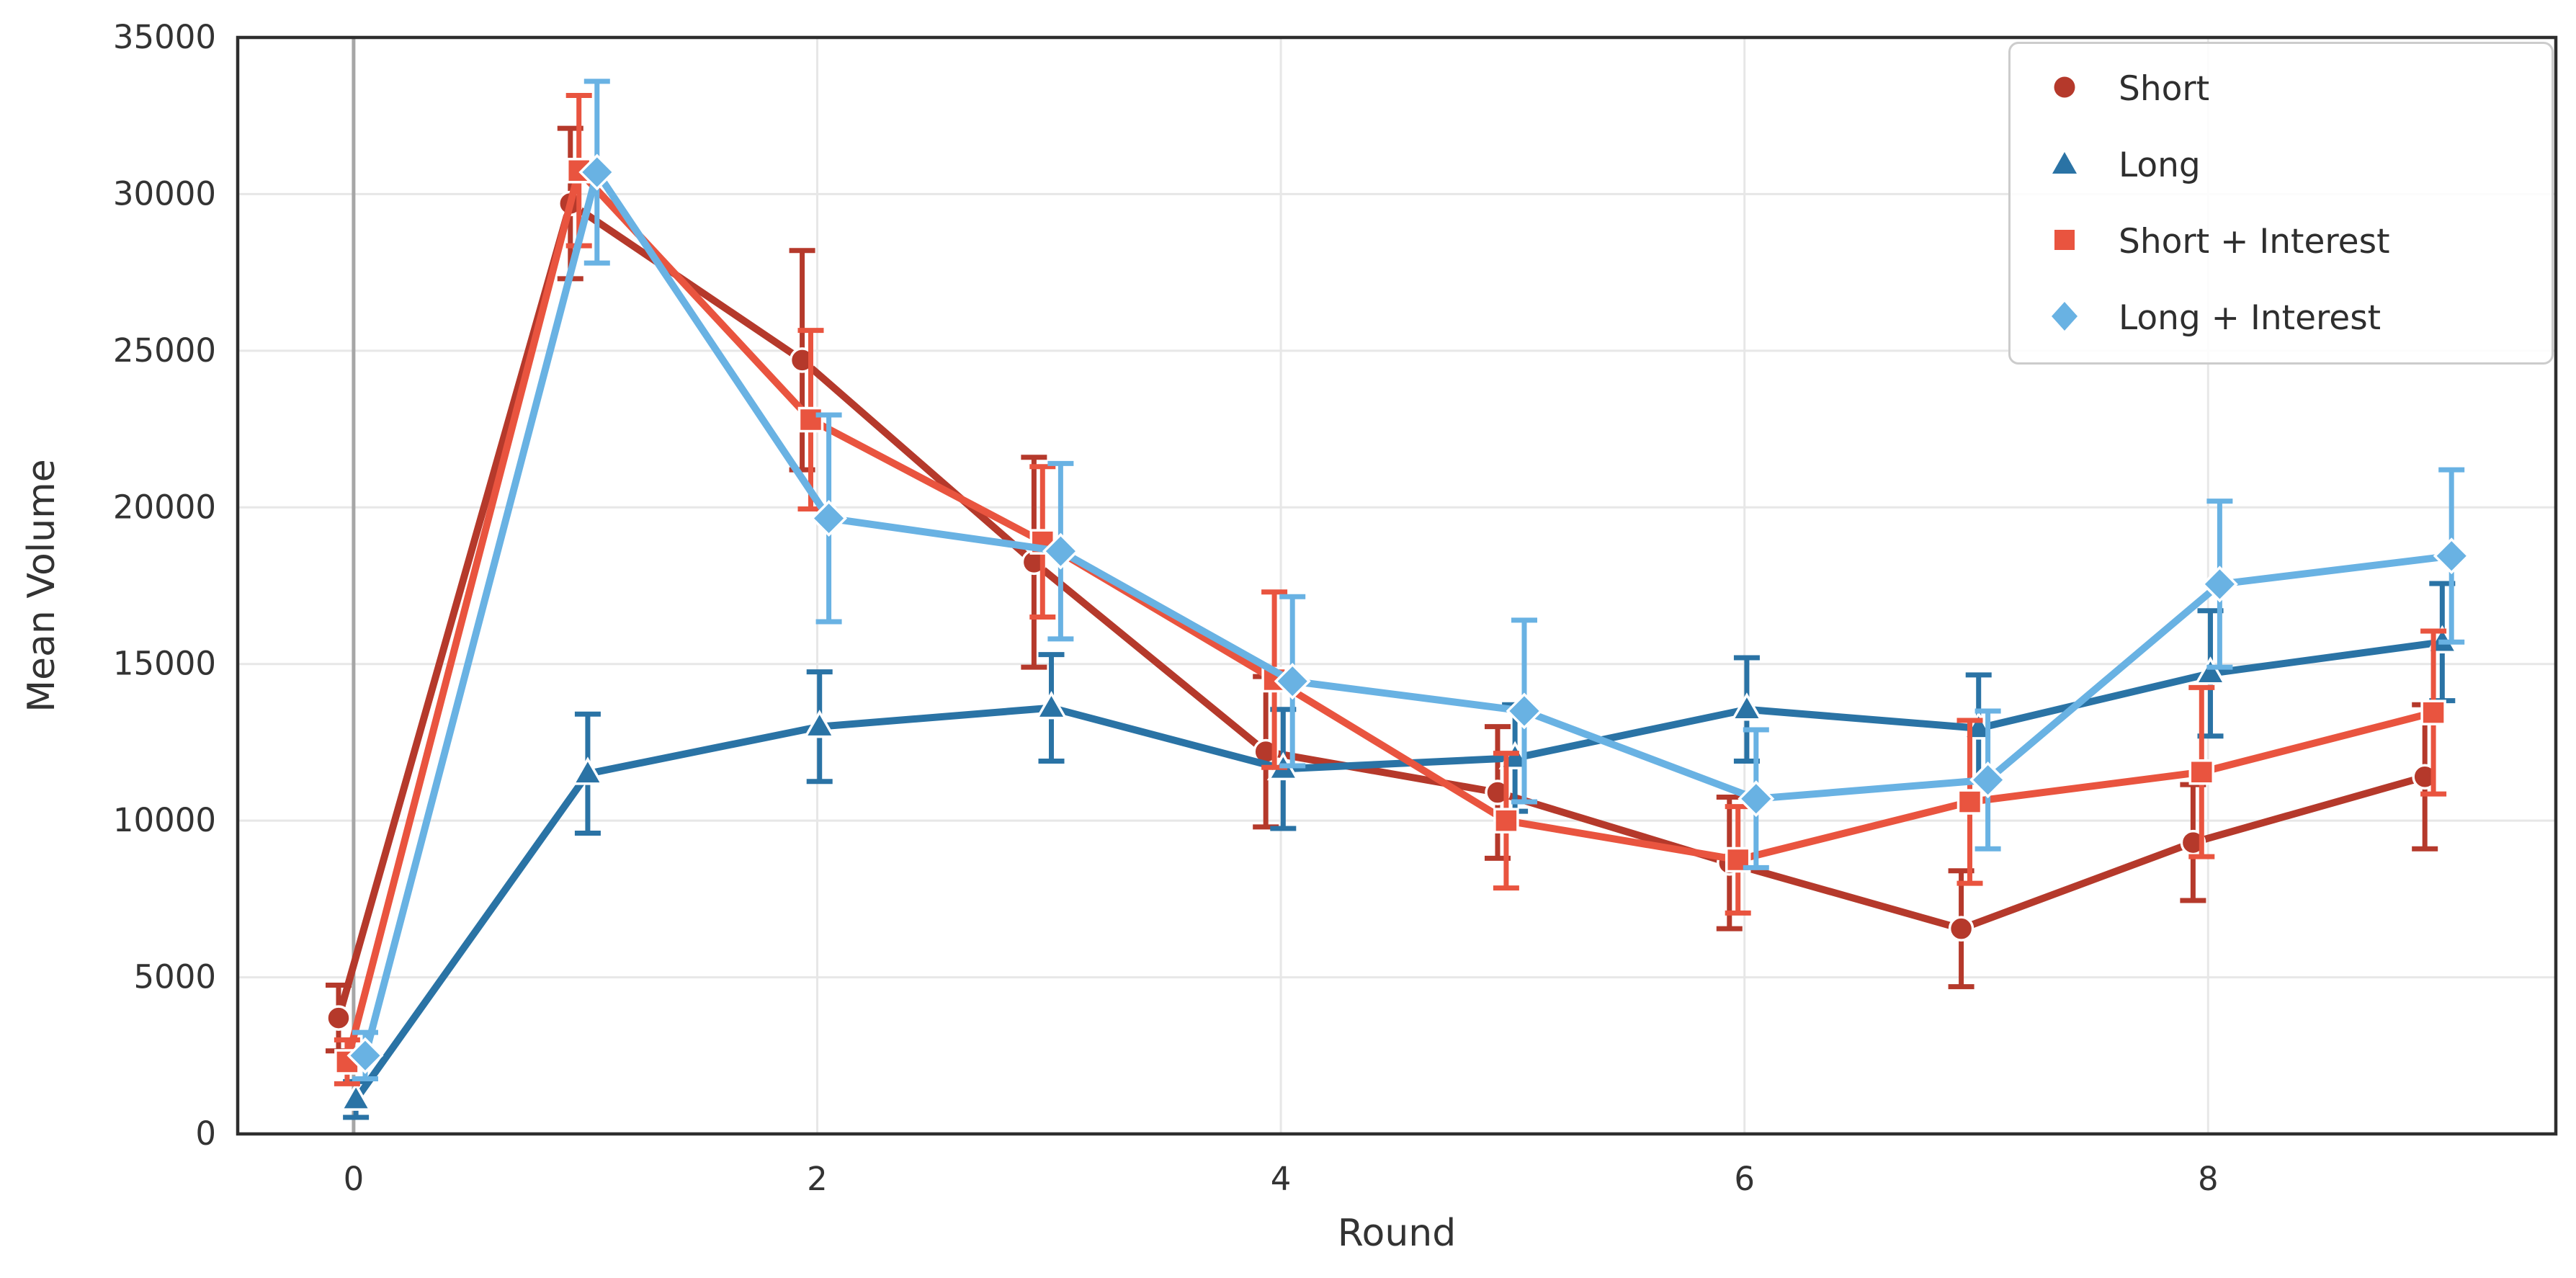 The height and width of the screenshot is (1278, 2576). What do you see at coordinates (2250, 318) in the screenshot?
I see `legend-label: Long + Interest` at bounding box center [2250, 318].